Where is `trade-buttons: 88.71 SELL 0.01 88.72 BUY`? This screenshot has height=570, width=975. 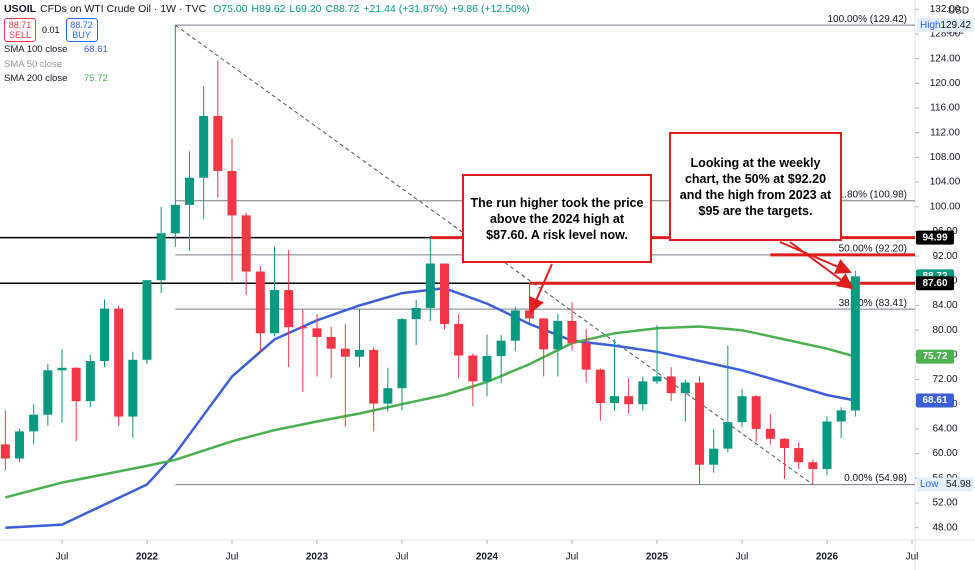
trade-buttons: 88.71 SELL 0.01 88.72 BUY is located at coordinates (51, 30).